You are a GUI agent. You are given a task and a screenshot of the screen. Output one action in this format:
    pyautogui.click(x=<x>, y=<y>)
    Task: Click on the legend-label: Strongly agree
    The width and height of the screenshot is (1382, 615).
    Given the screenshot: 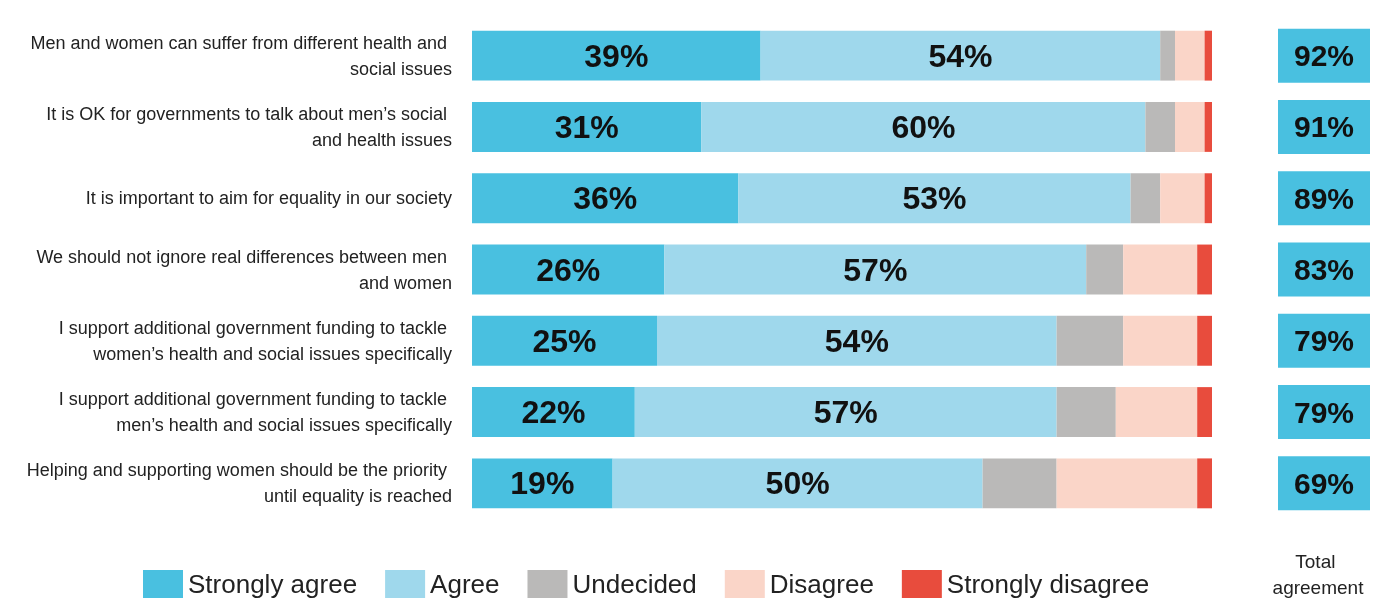 What is the action you would take?
    pyautogui.click(x=273, y=584)
    